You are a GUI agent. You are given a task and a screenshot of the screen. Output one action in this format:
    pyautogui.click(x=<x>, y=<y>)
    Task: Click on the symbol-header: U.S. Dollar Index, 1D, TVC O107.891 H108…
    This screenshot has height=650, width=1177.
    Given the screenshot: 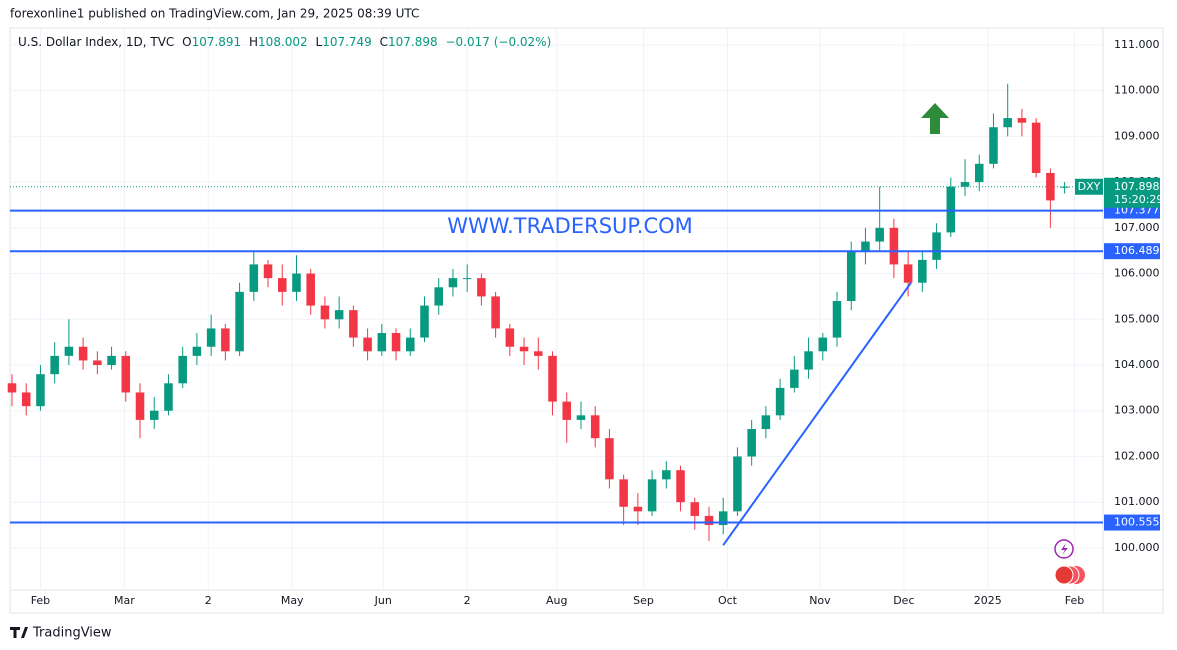 What is the action you would take?
    pyautogui.click(x=284, y=42)
    